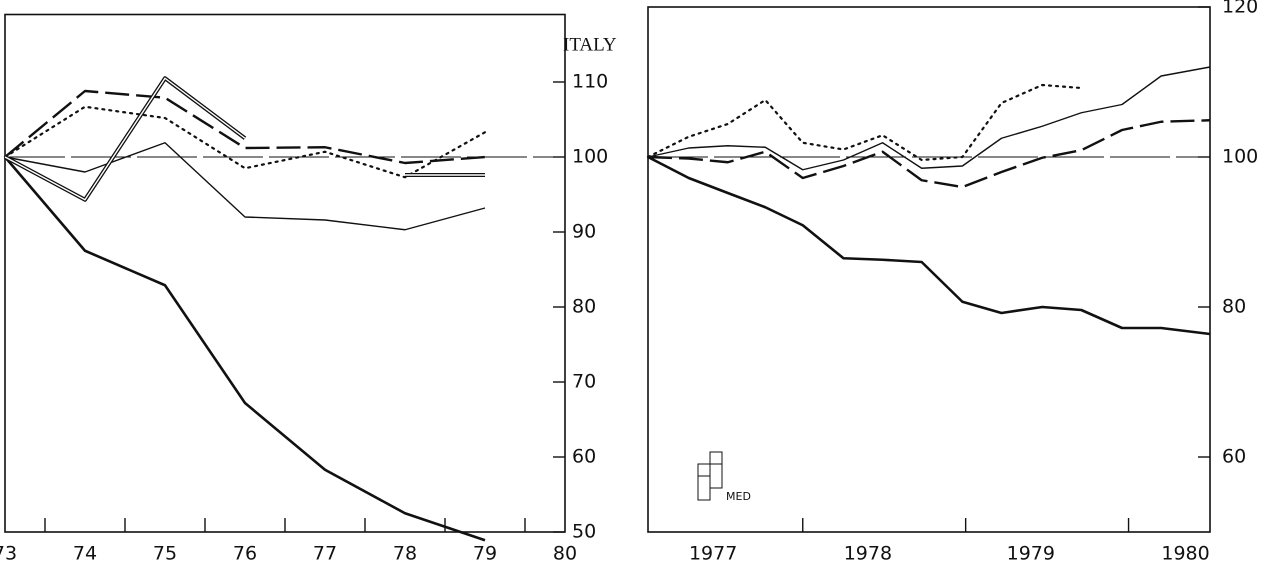 Image resolution: width=1283 pixels, height=570 pixels. I want to click on annotation: MED, so click(738, 496).